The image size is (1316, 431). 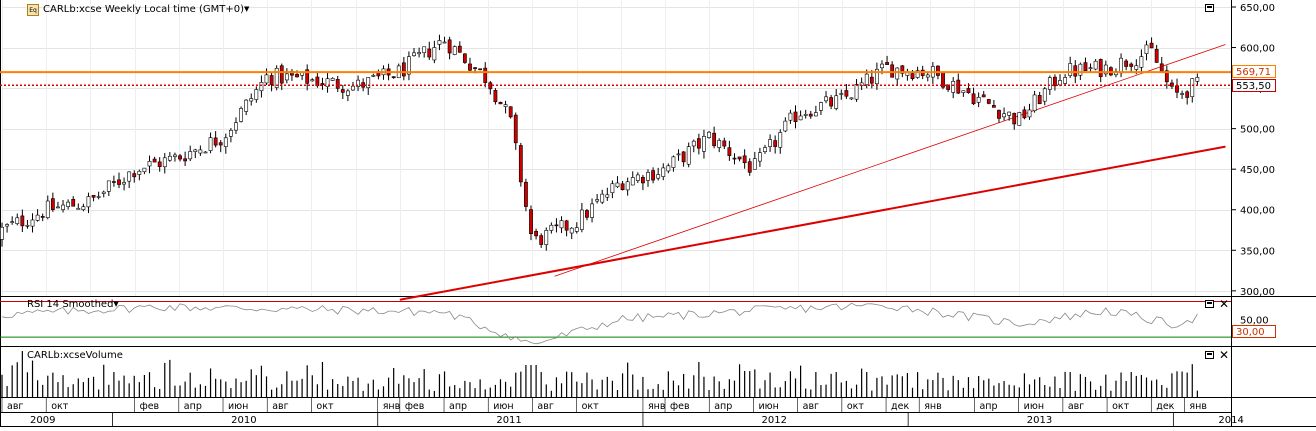 I want to click on close-rsi-panel-icon: ✕, so click(x=1224, y=304).